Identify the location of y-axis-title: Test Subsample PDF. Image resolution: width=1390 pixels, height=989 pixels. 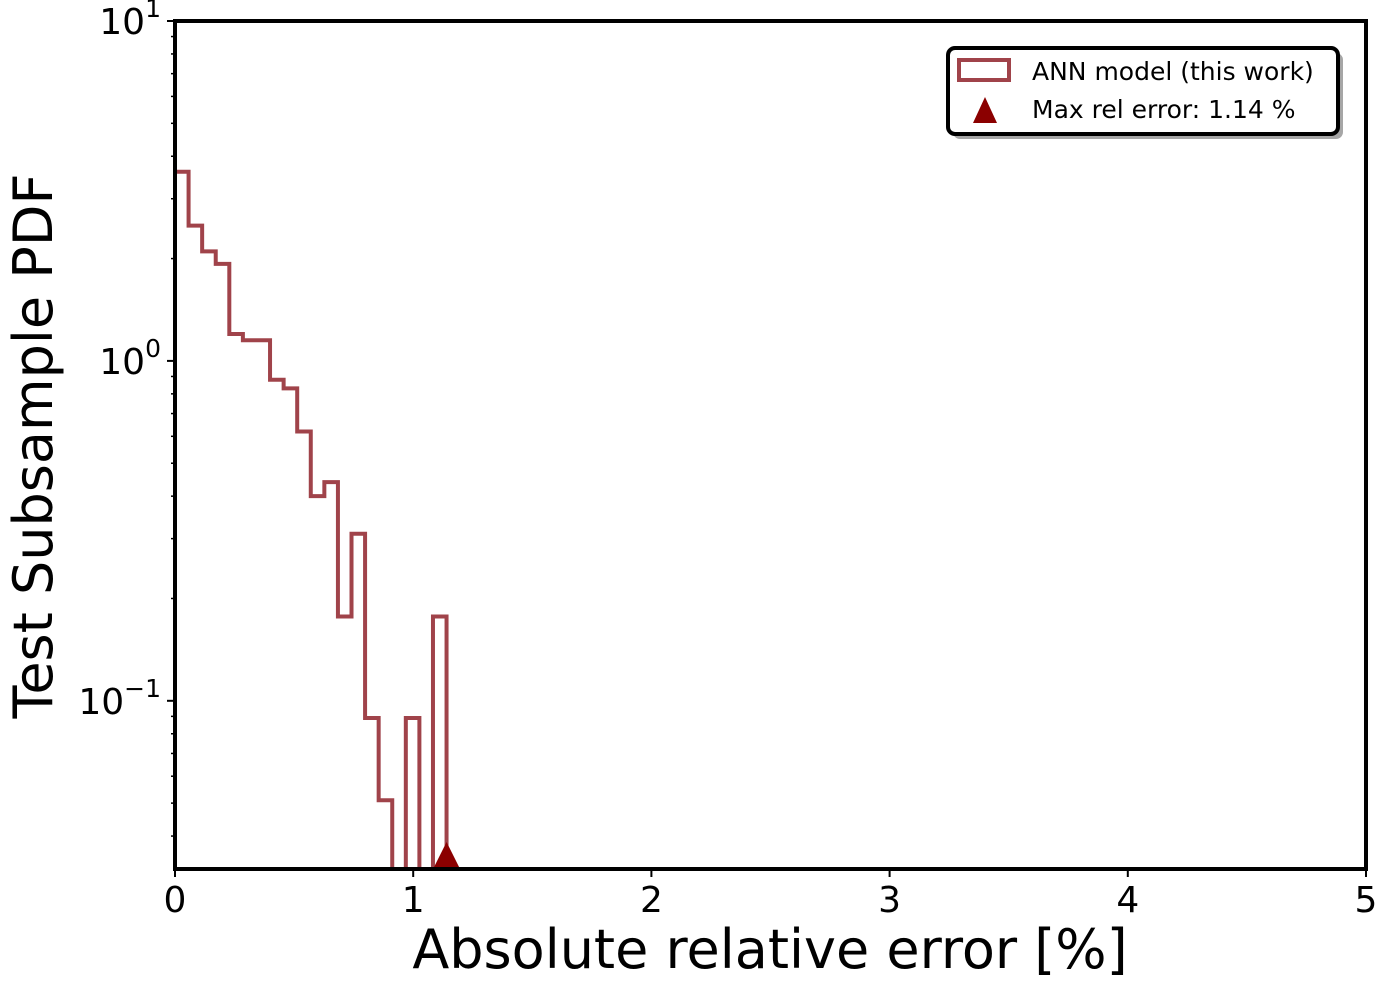
(33, 447).